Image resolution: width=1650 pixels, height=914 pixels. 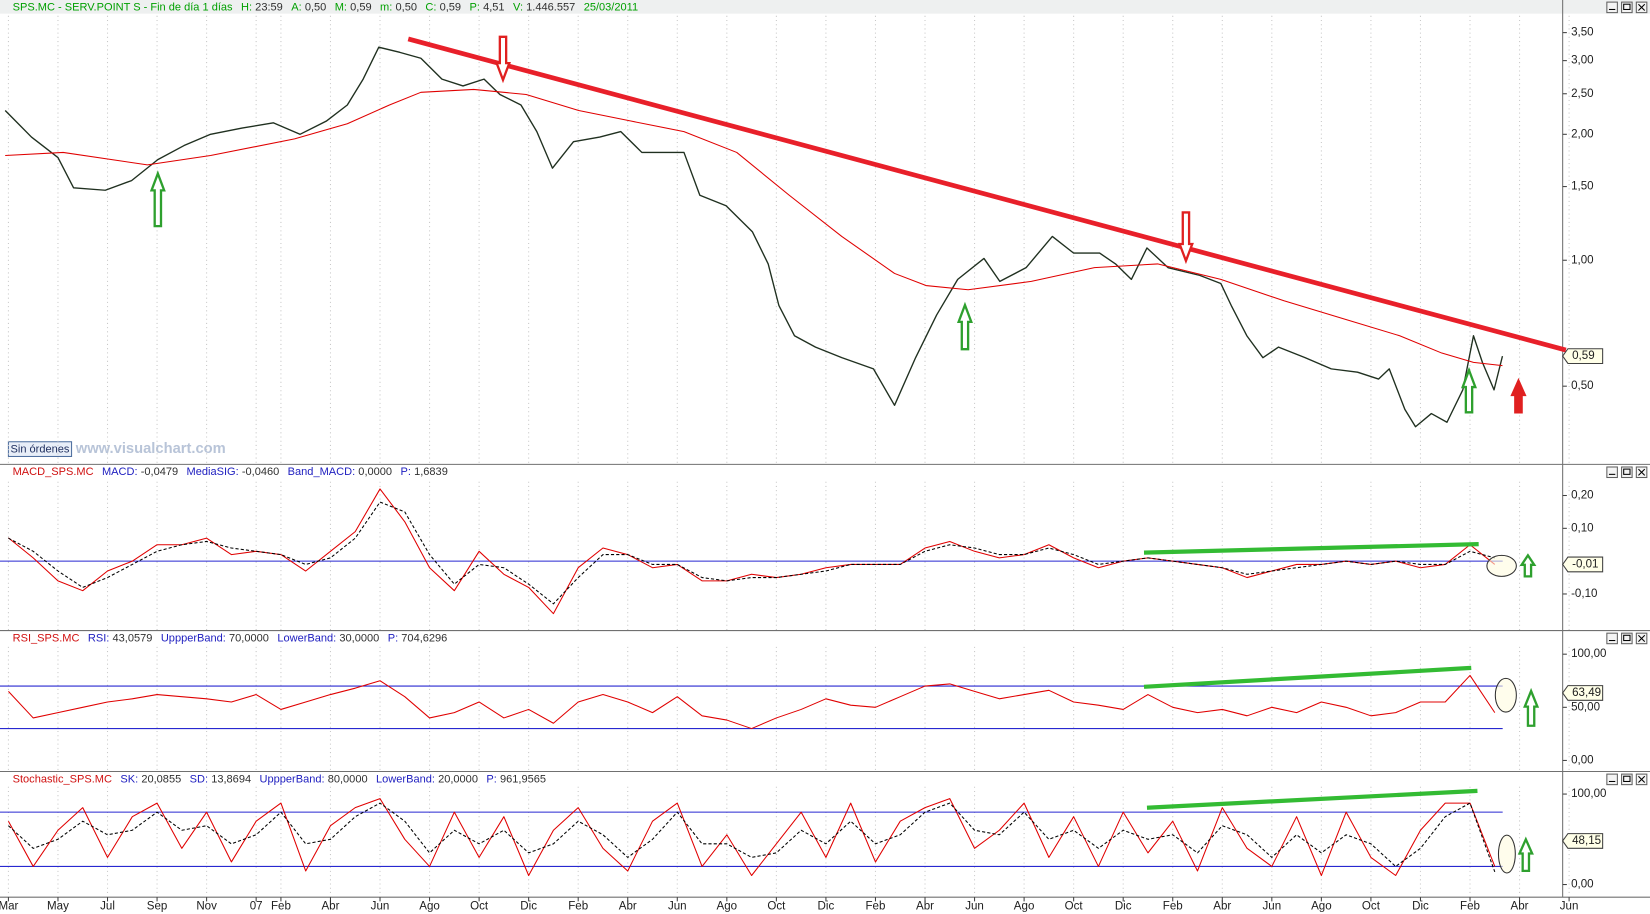 What do you see at coordinates (213, 472) in the screenshot?
I see `header-label: MediaSIG:` at bounding box center [213, 472].